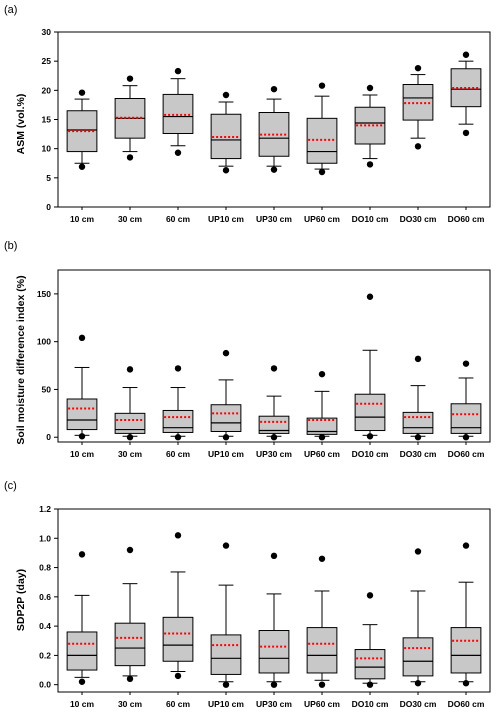 The width and height of the screenshot is (500, 715). Describe the element at coordinates (418, 454) in the screenshot. I see `x-tick-label: DO30 cm` at that location.